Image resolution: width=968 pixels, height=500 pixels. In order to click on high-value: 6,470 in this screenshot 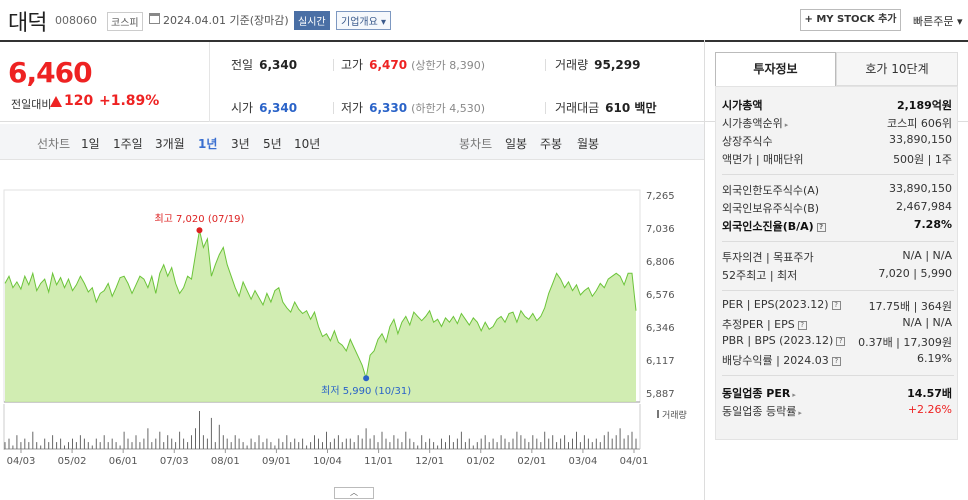, I will do `click(388, 65)`.